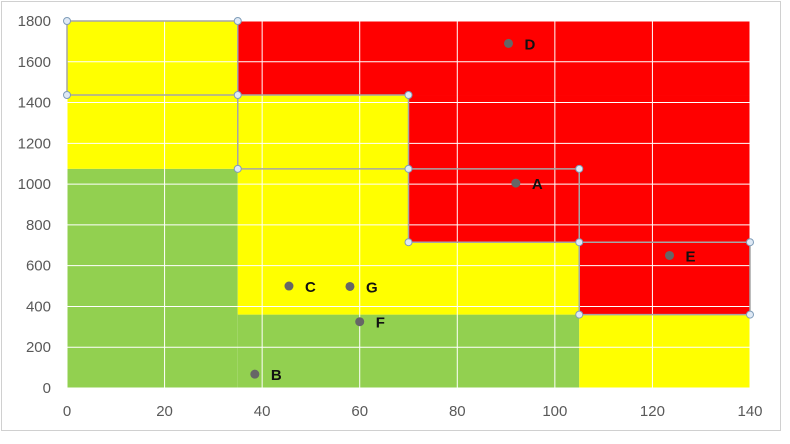 Image resolution: width=790 pixels, height=444 pixels. Describe the element at coordinates (310, 287) in the screenshot. I see `point-c-label: C` at that location.